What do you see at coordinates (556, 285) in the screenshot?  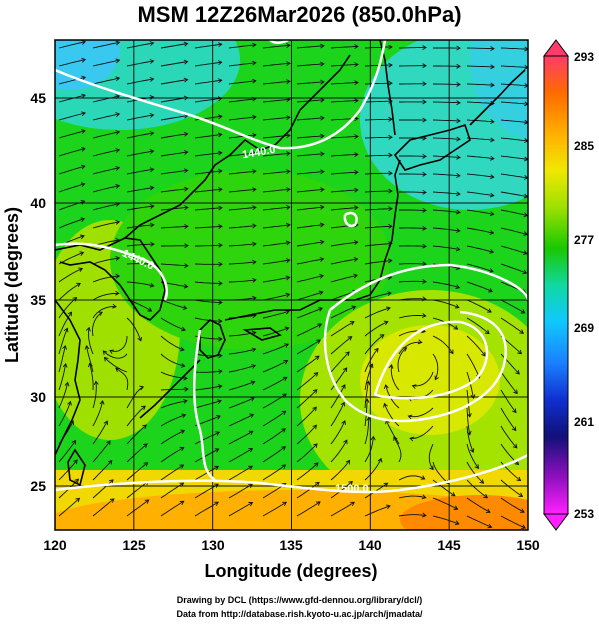 I see `colorbar-gradient` at bounding box center [556, 285].